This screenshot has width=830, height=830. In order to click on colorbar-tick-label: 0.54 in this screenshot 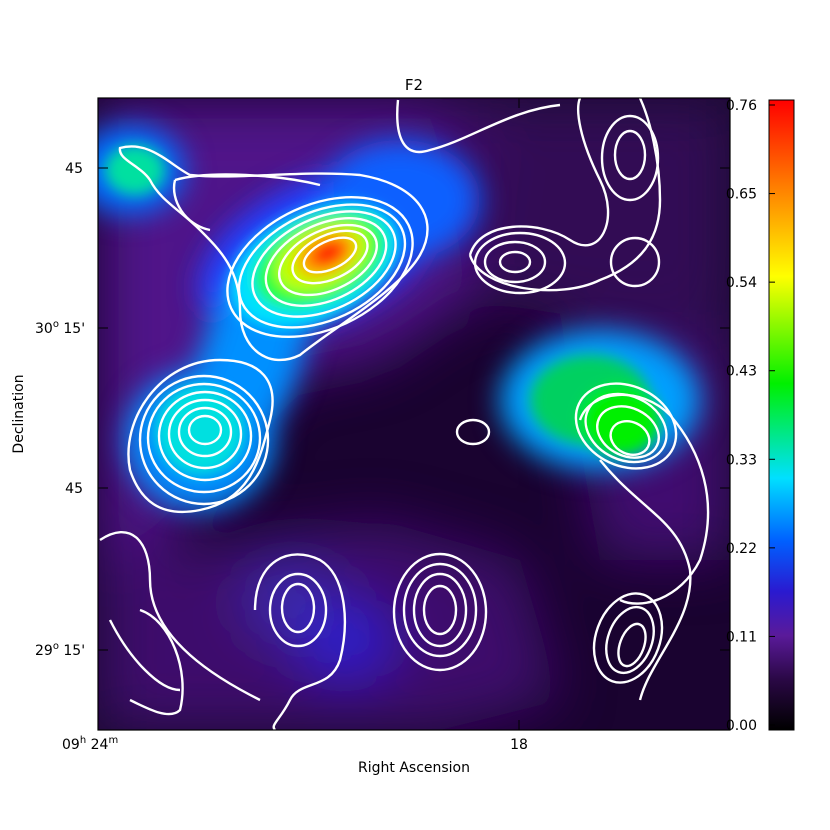, I will do `click(741, 283)`.